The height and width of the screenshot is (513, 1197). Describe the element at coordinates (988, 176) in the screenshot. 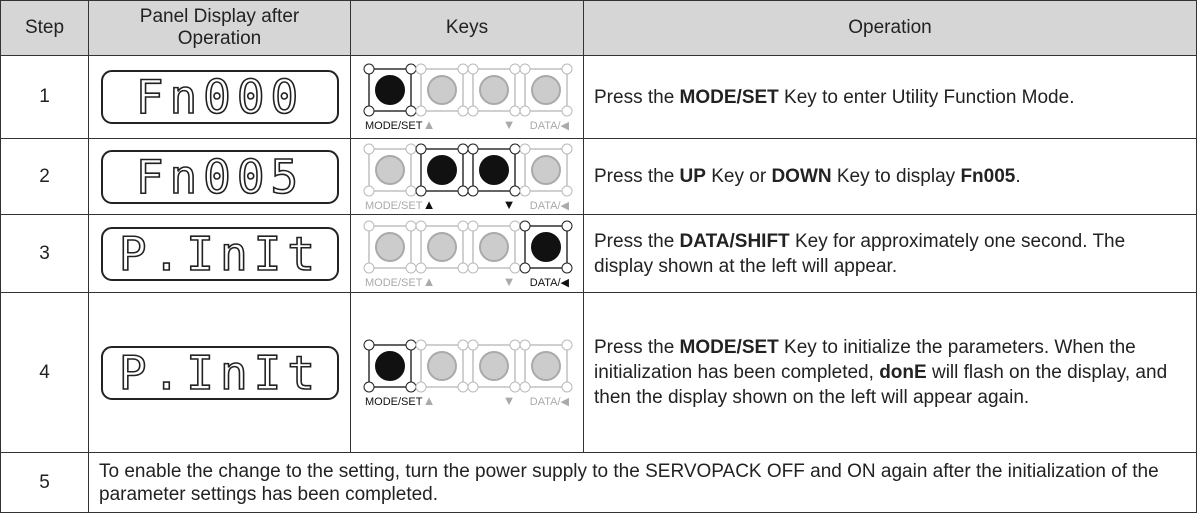

I see `operation-text: Fn005` at that location.